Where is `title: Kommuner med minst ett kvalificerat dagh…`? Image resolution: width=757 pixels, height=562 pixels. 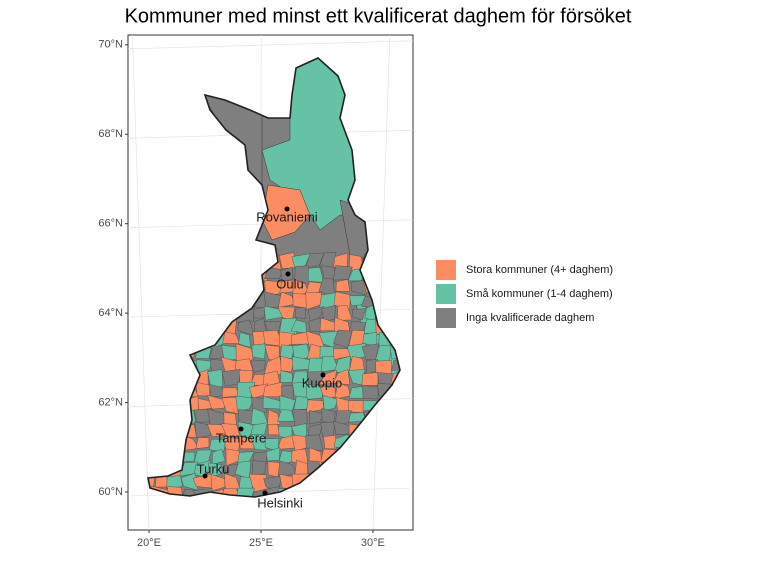 title: Kommuner med minst ett kvalificerat dagh… is located at coordinates (378, 16).